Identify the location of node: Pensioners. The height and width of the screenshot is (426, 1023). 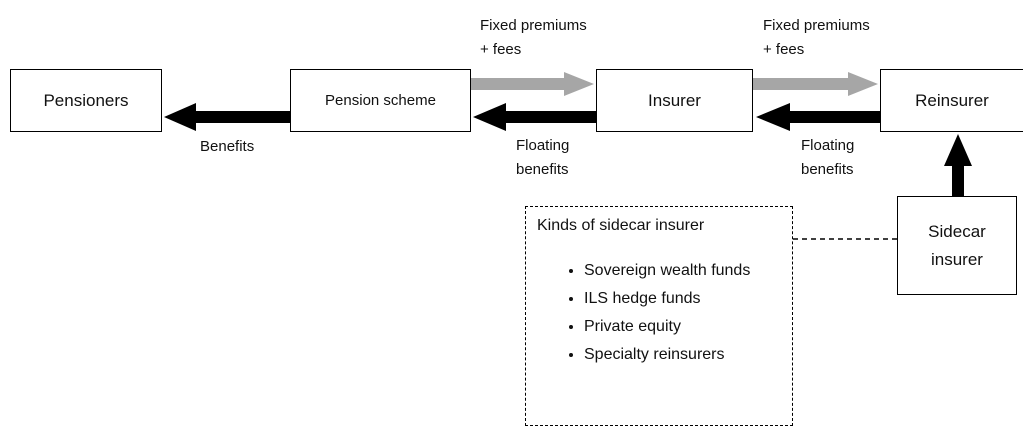
(86, 100).